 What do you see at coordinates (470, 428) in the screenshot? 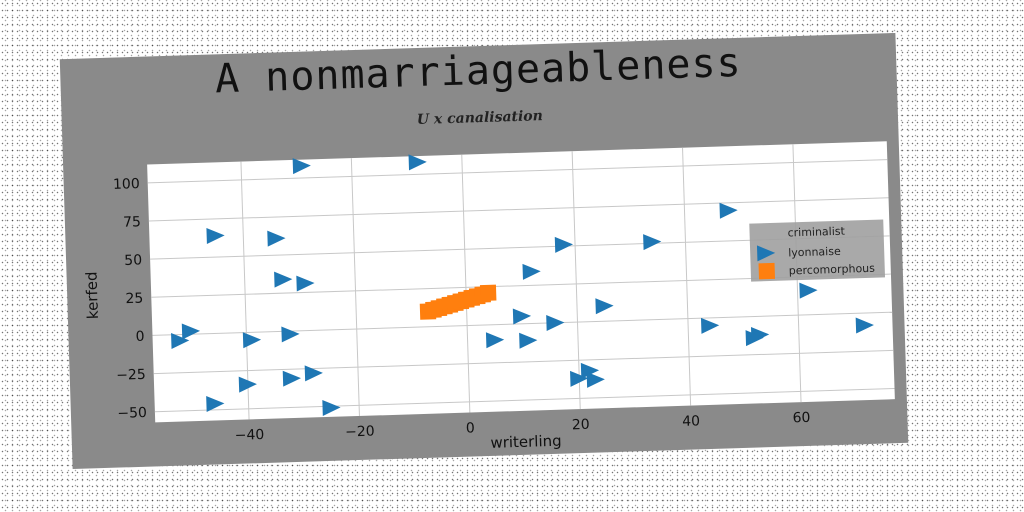
I see `x-tick-label: 0` at bounding box center [470, 428].